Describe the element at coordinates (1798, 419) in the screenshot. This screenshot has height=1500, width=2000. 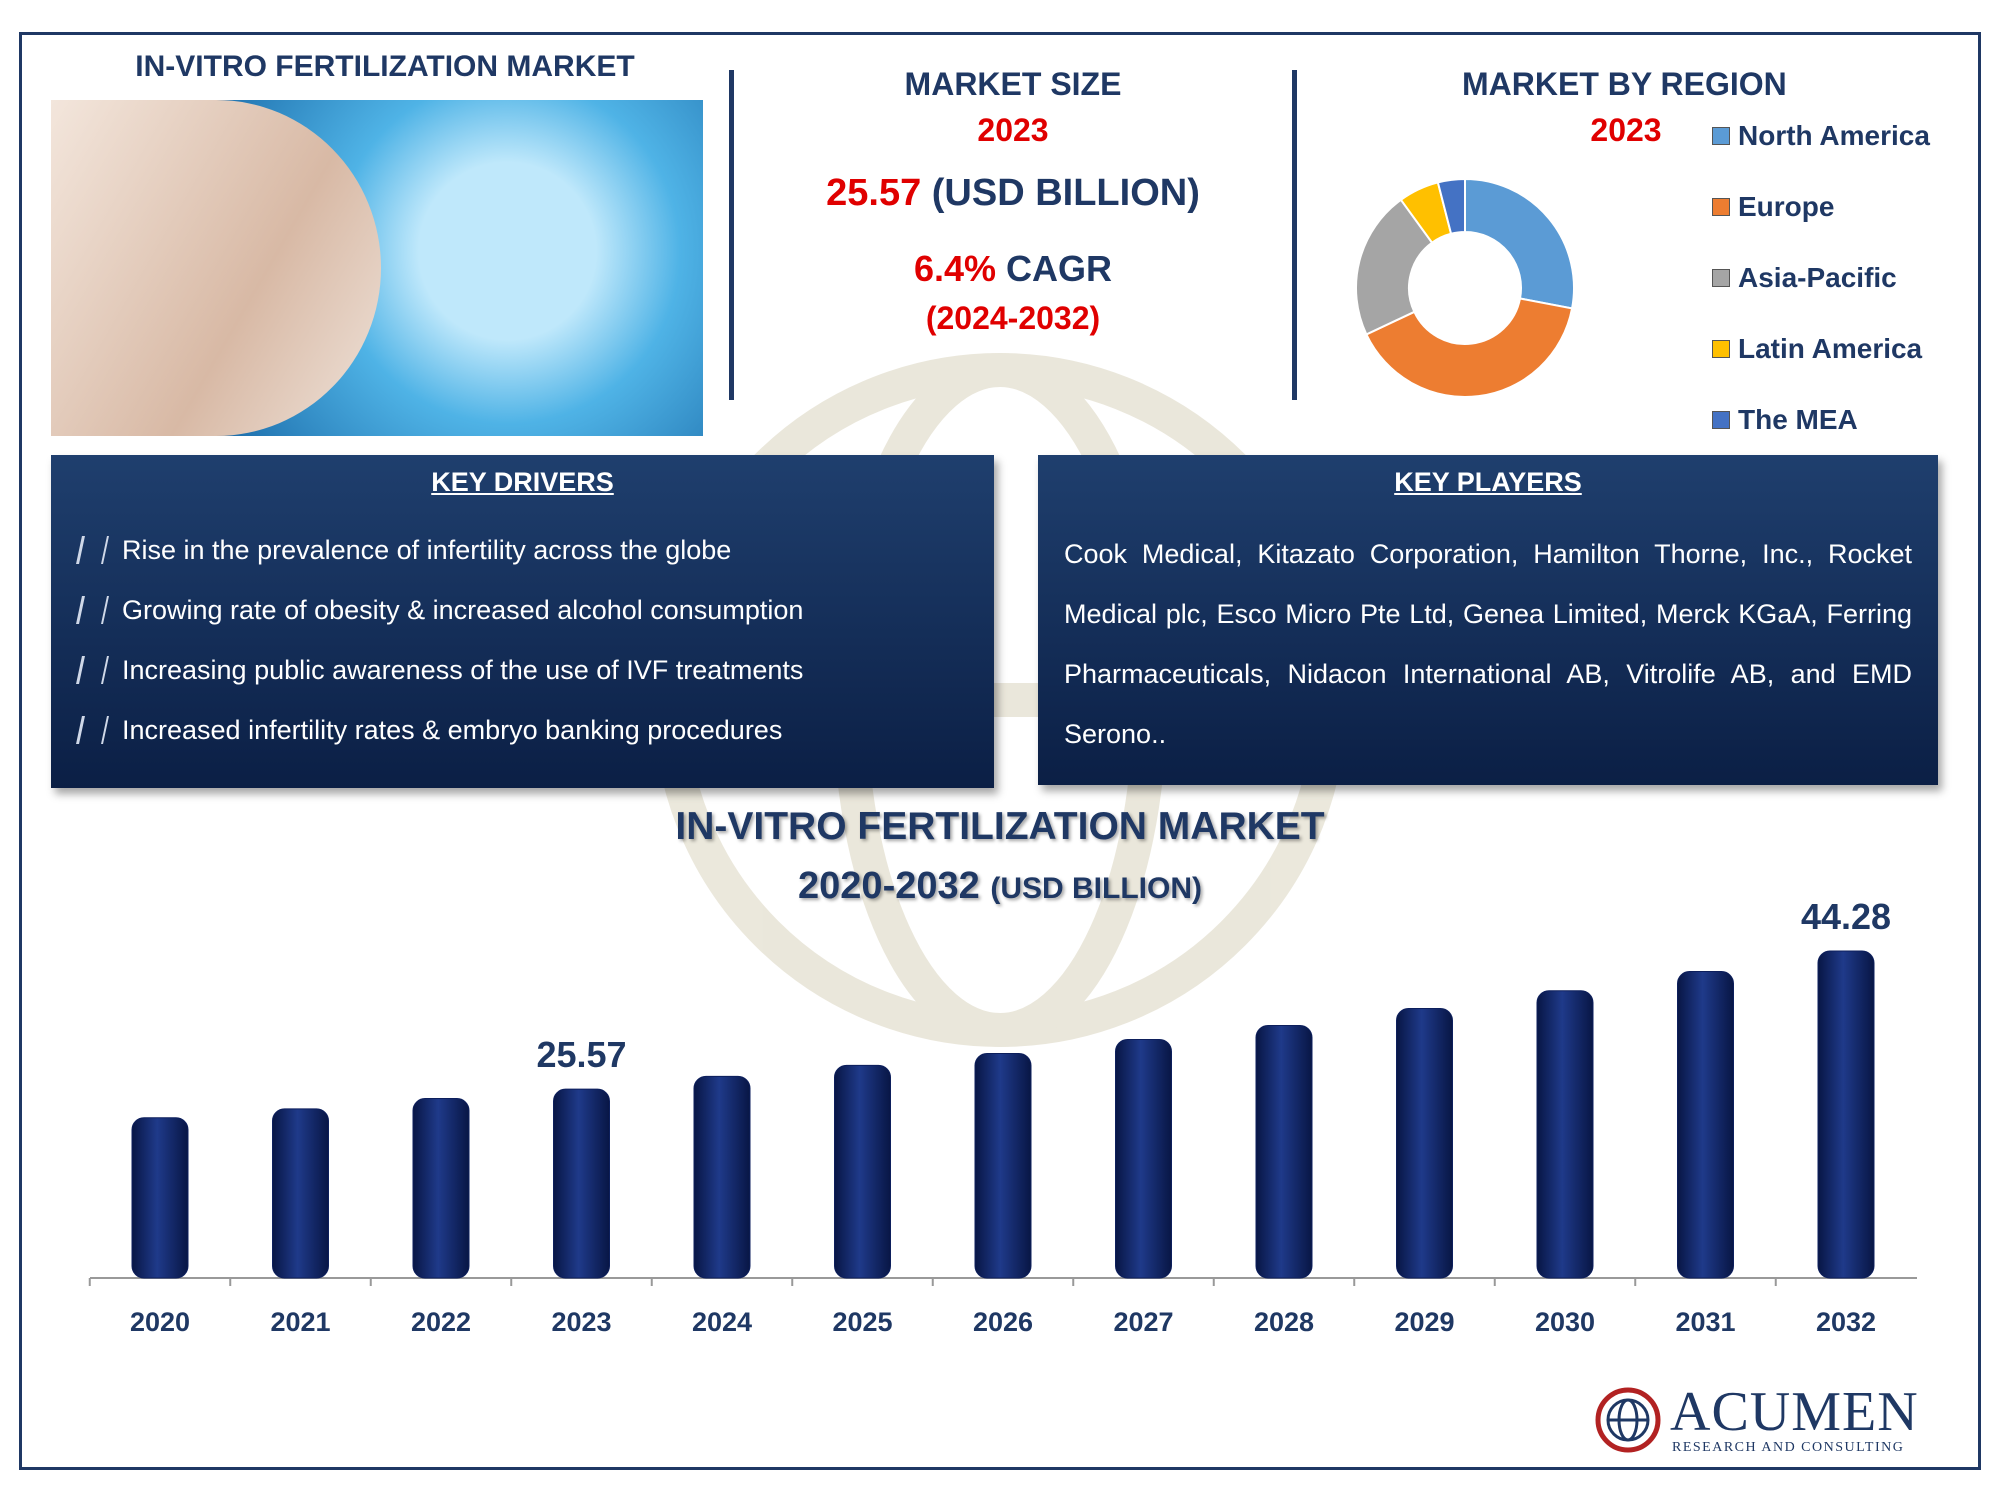
I see `legend-label: The MEA` at that location.